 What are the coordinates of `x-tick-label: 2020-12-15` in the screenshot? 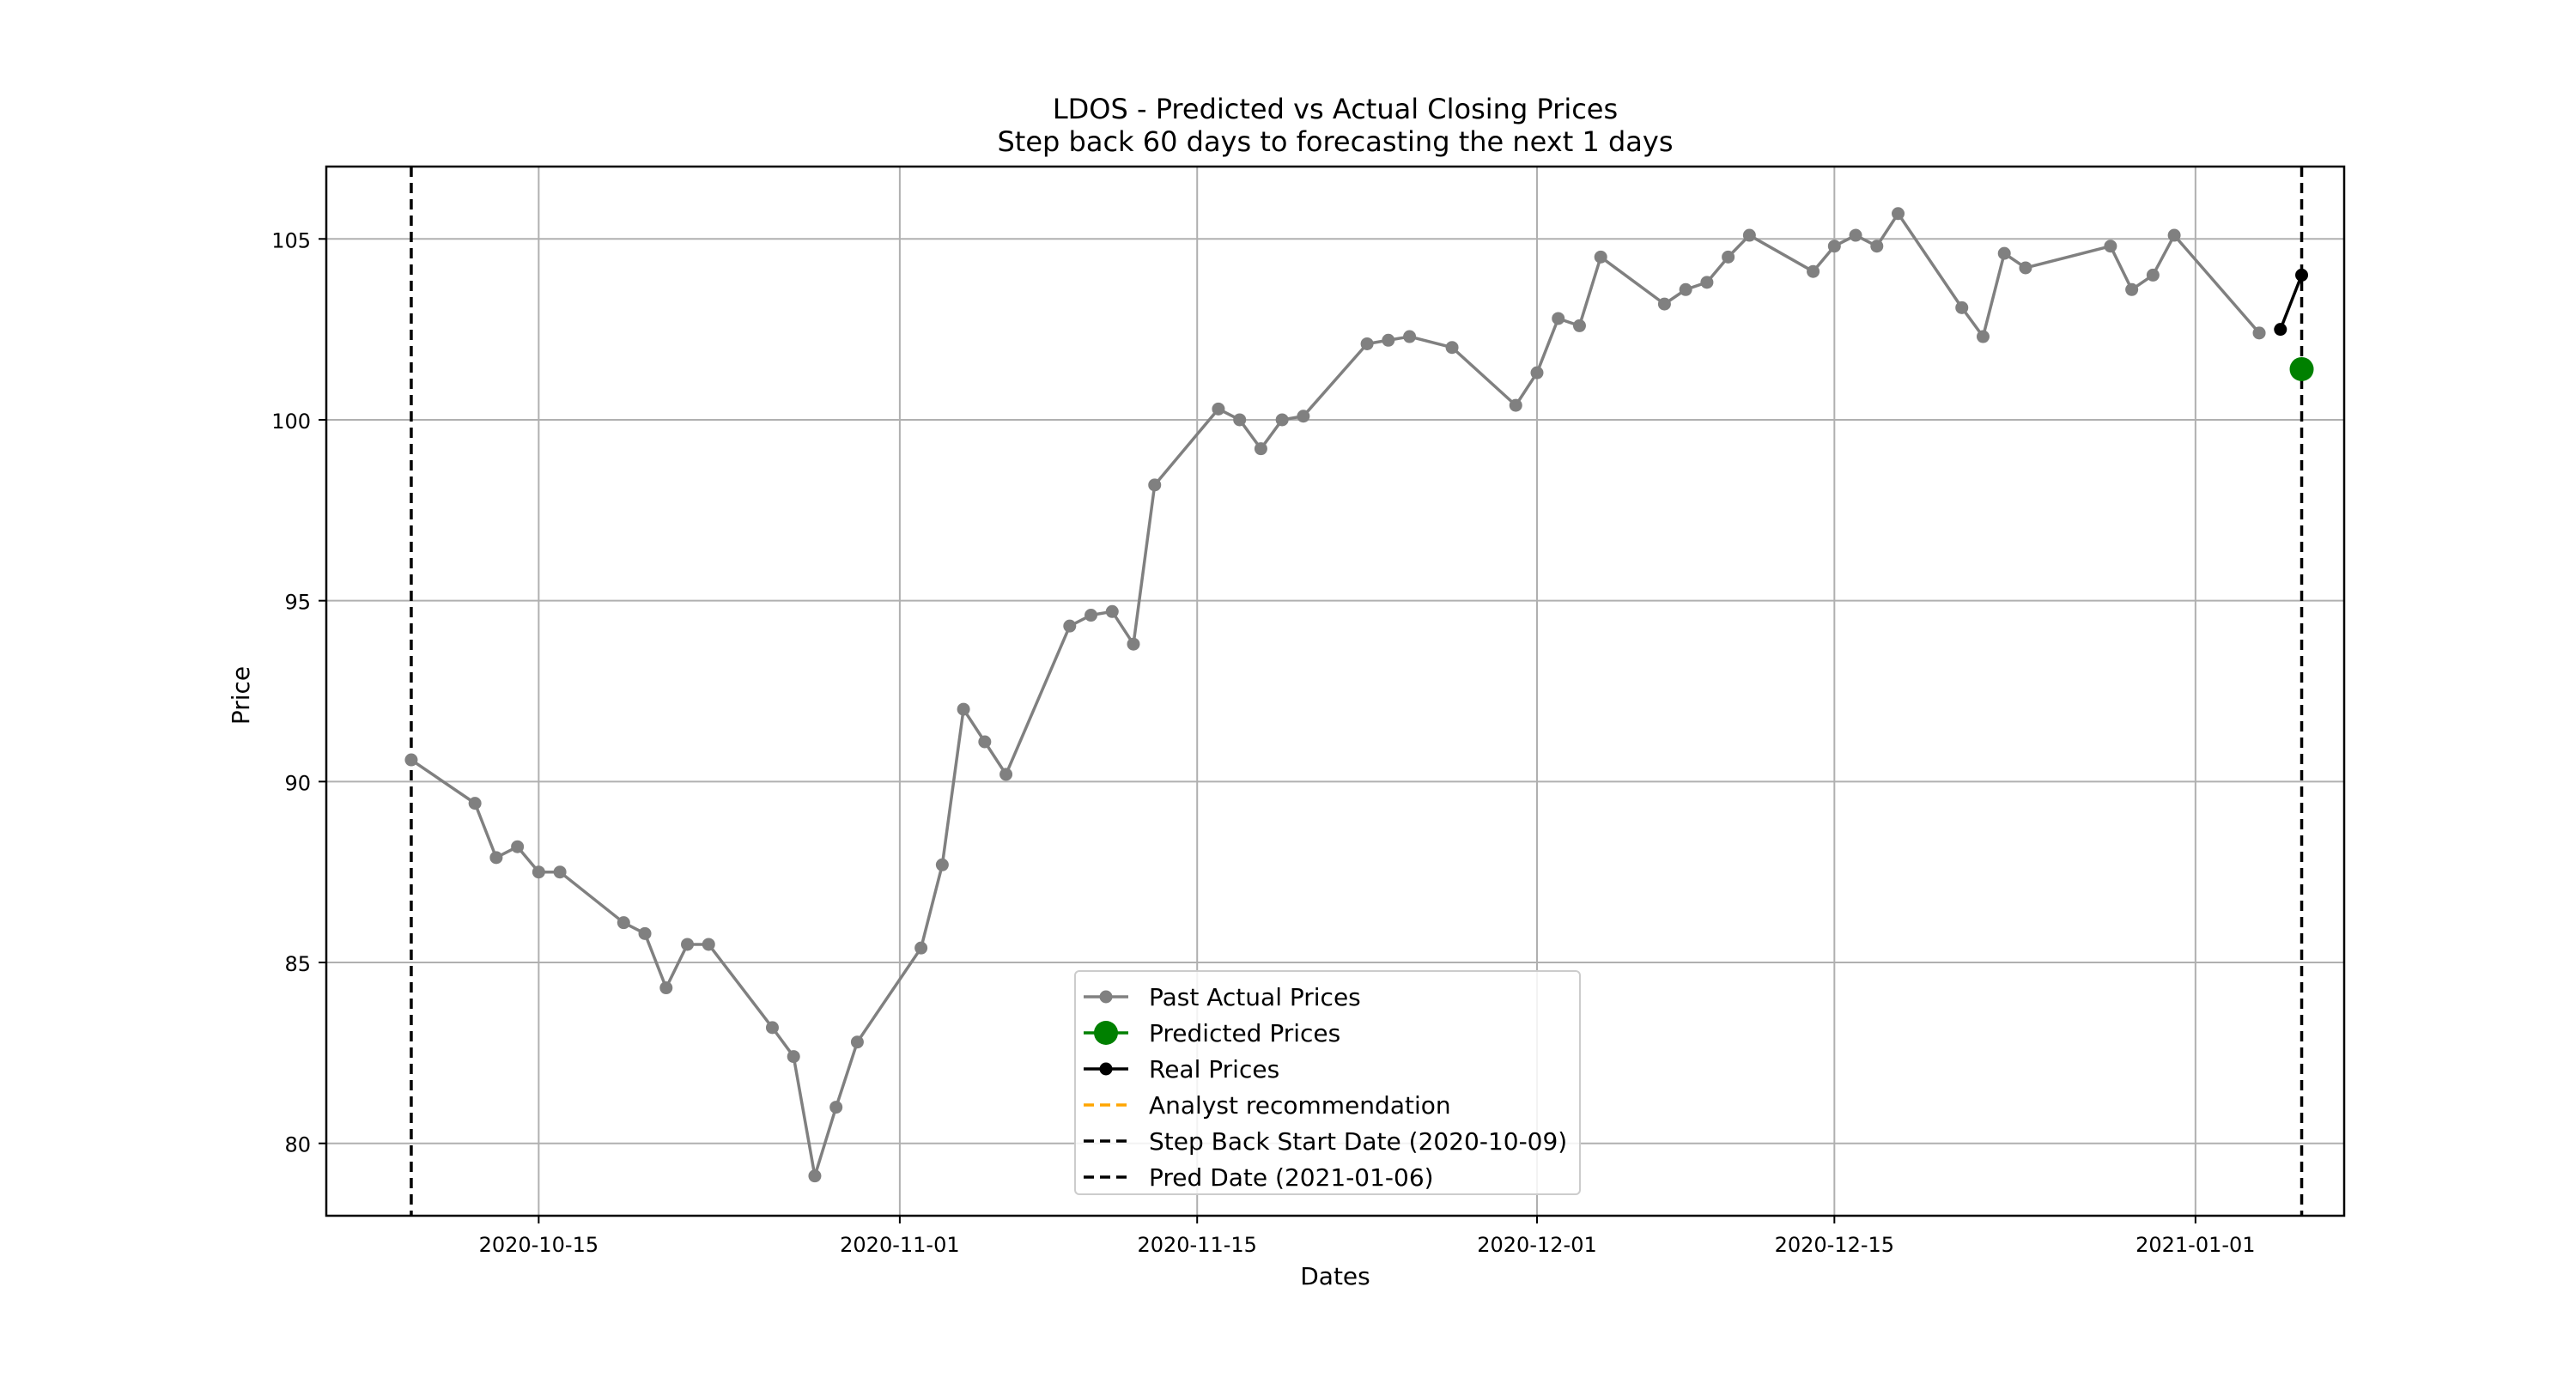 It's located at (1835, 1245).